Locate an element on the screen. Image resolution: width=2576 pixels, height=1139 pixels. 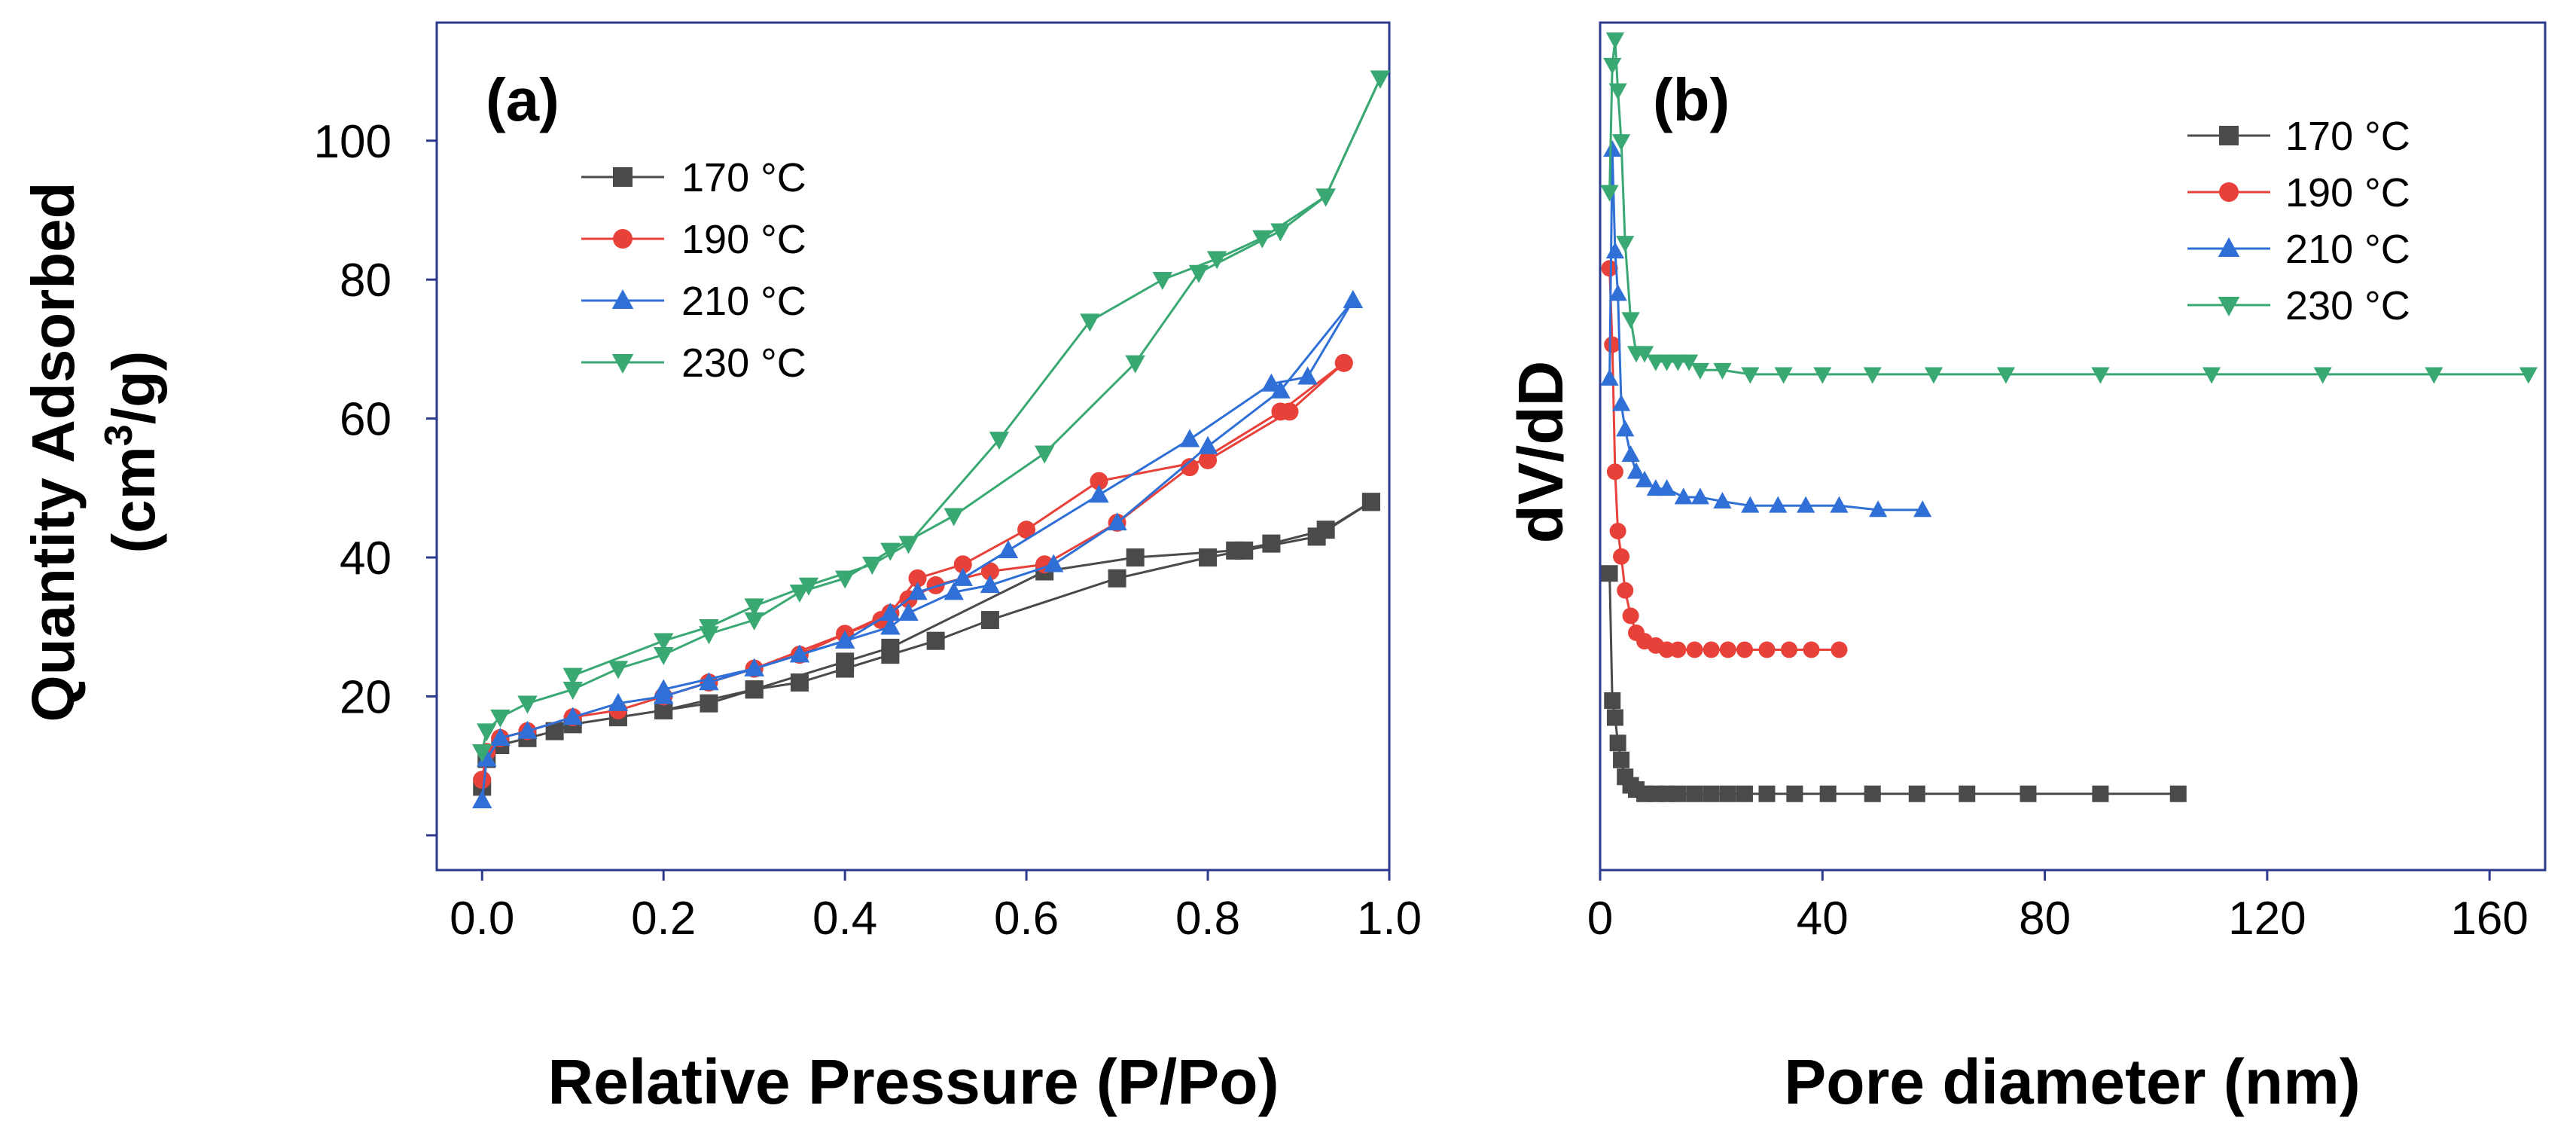
x-tick-label: 40 is located at coordinates (1823, 919).